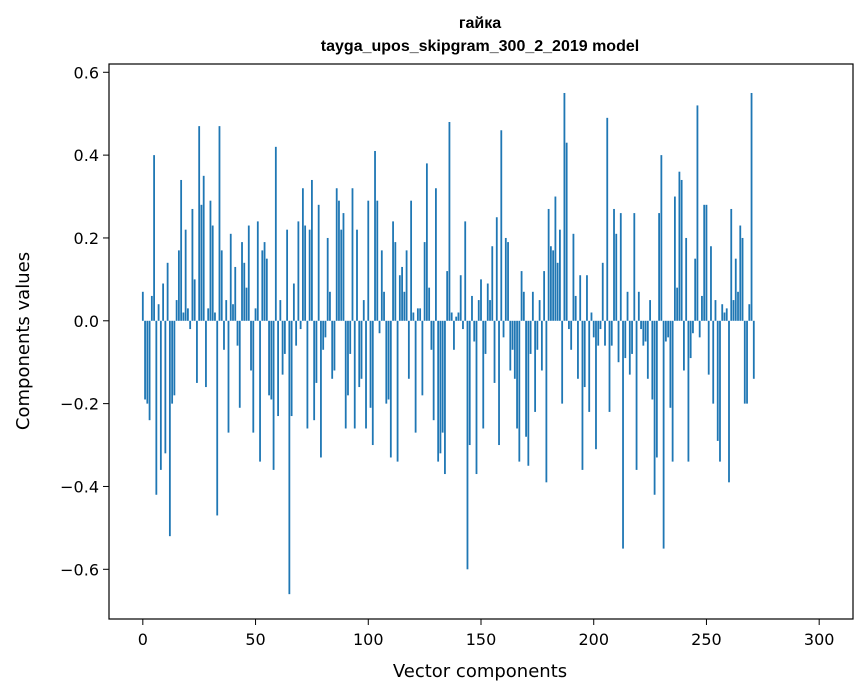  I want to click on x-tick-label: 0, so click(143, 639).